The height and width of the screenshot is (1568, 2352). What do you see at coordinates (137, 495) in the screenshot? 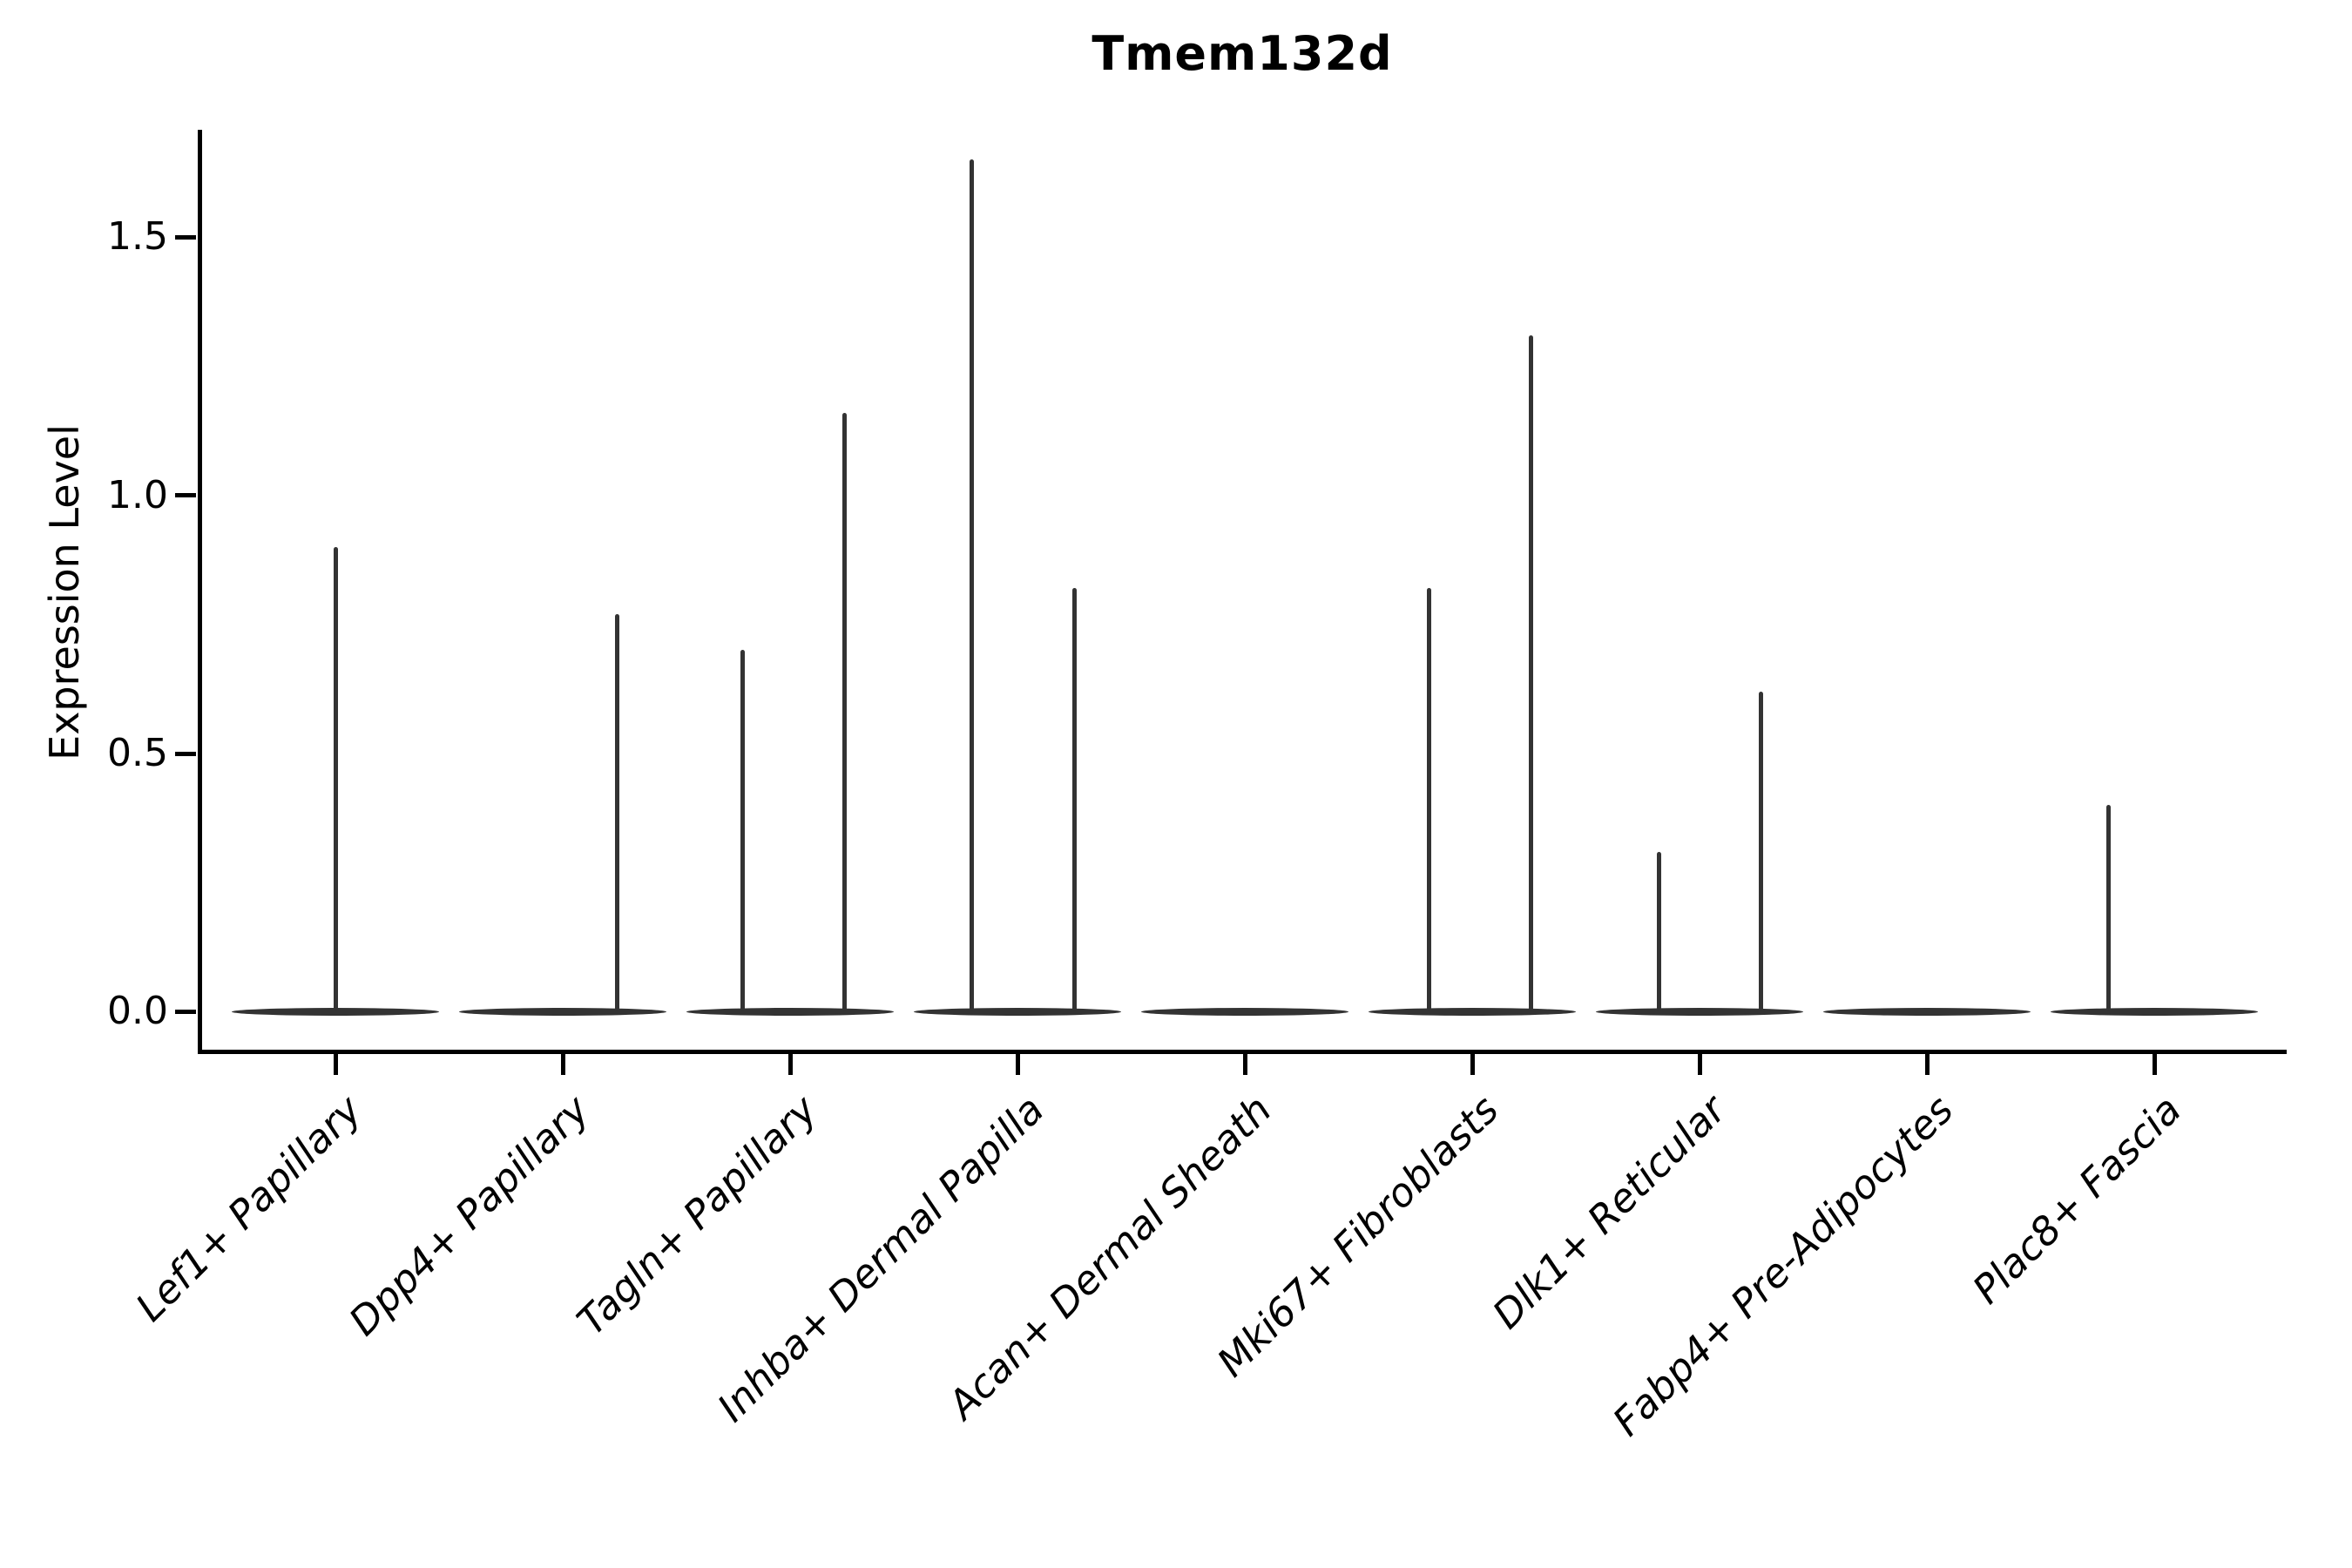
I see `y-tick-label: 1.0` at bounding box center [137, 495].